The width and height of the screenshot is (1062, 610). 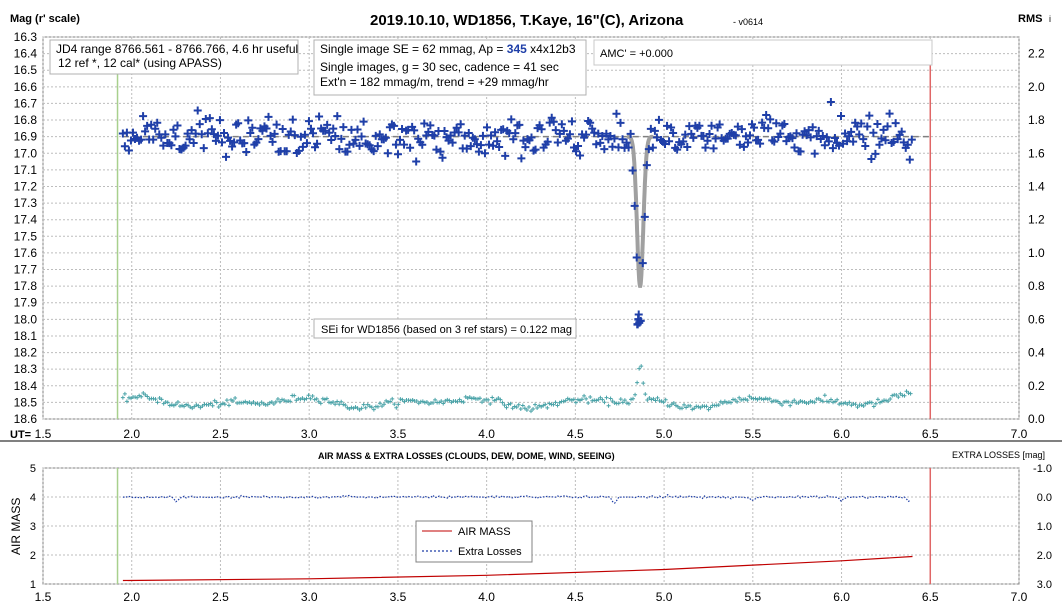 What do you see at coordinates (26, 87) in the screenshot?
I see `main-y-tick-3: 16.6` at bounding box center [26, 87].